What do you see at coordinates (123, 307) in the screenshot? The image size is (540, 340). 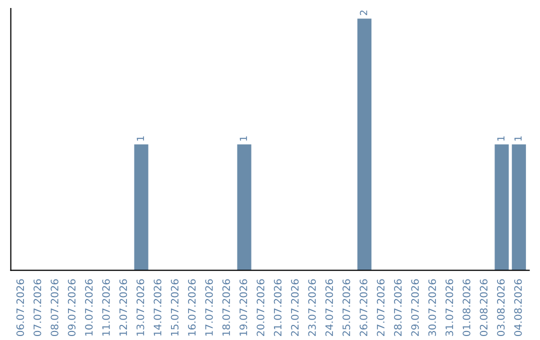 I see `x-tick-label: 12.07.2026` at bounding box center [123, 307].